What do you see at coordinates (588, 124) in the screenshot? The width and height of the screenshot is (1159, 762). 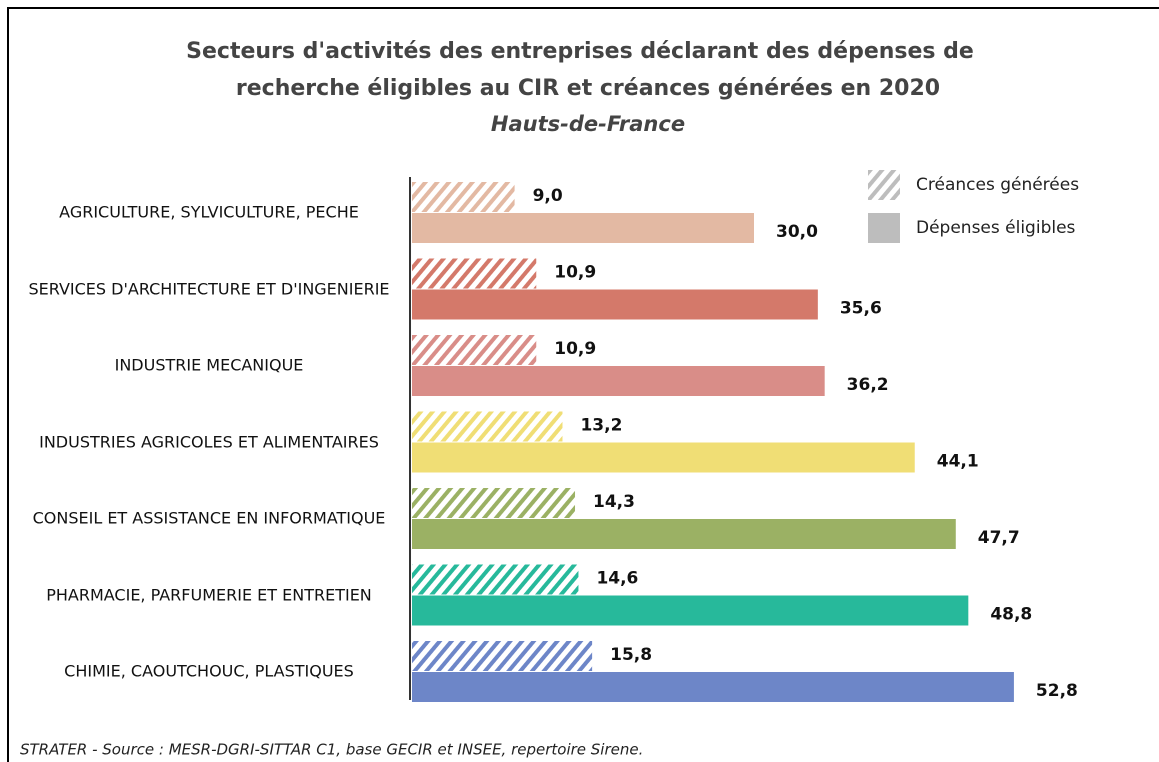 I see `chart-subtitle: Hauts-de-France` at bounding box center [588, 124].